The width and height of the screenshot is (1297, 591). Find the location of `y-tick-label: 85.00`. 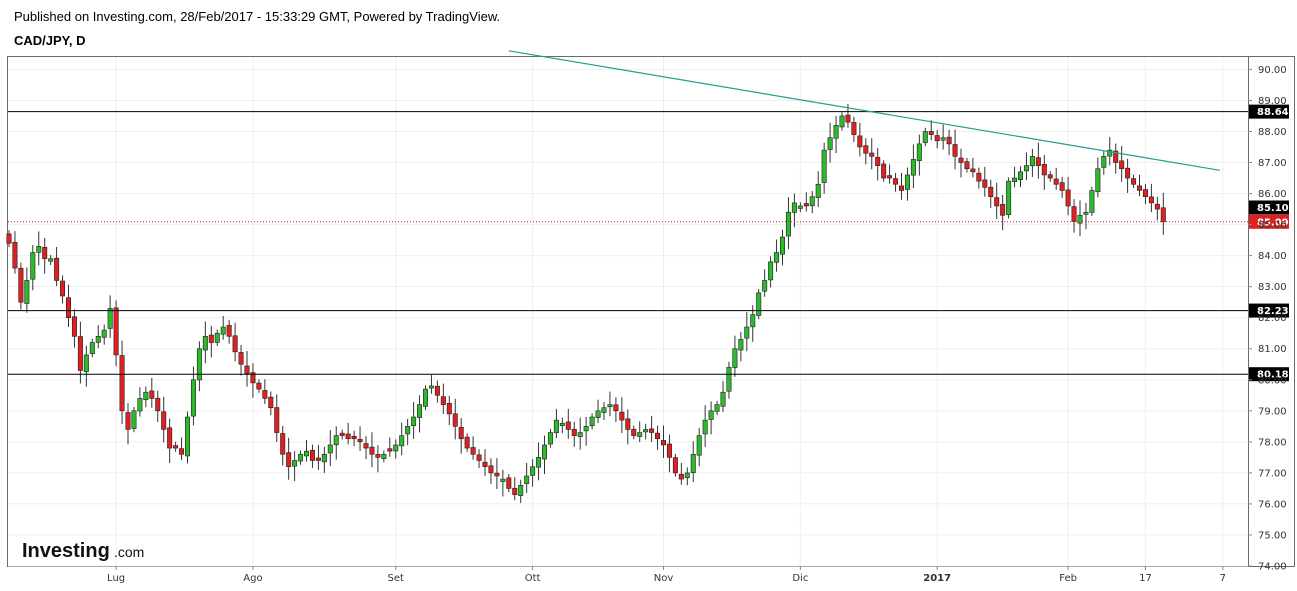

y-tick-label: 85.00 is located at coordinates (1272, 225).